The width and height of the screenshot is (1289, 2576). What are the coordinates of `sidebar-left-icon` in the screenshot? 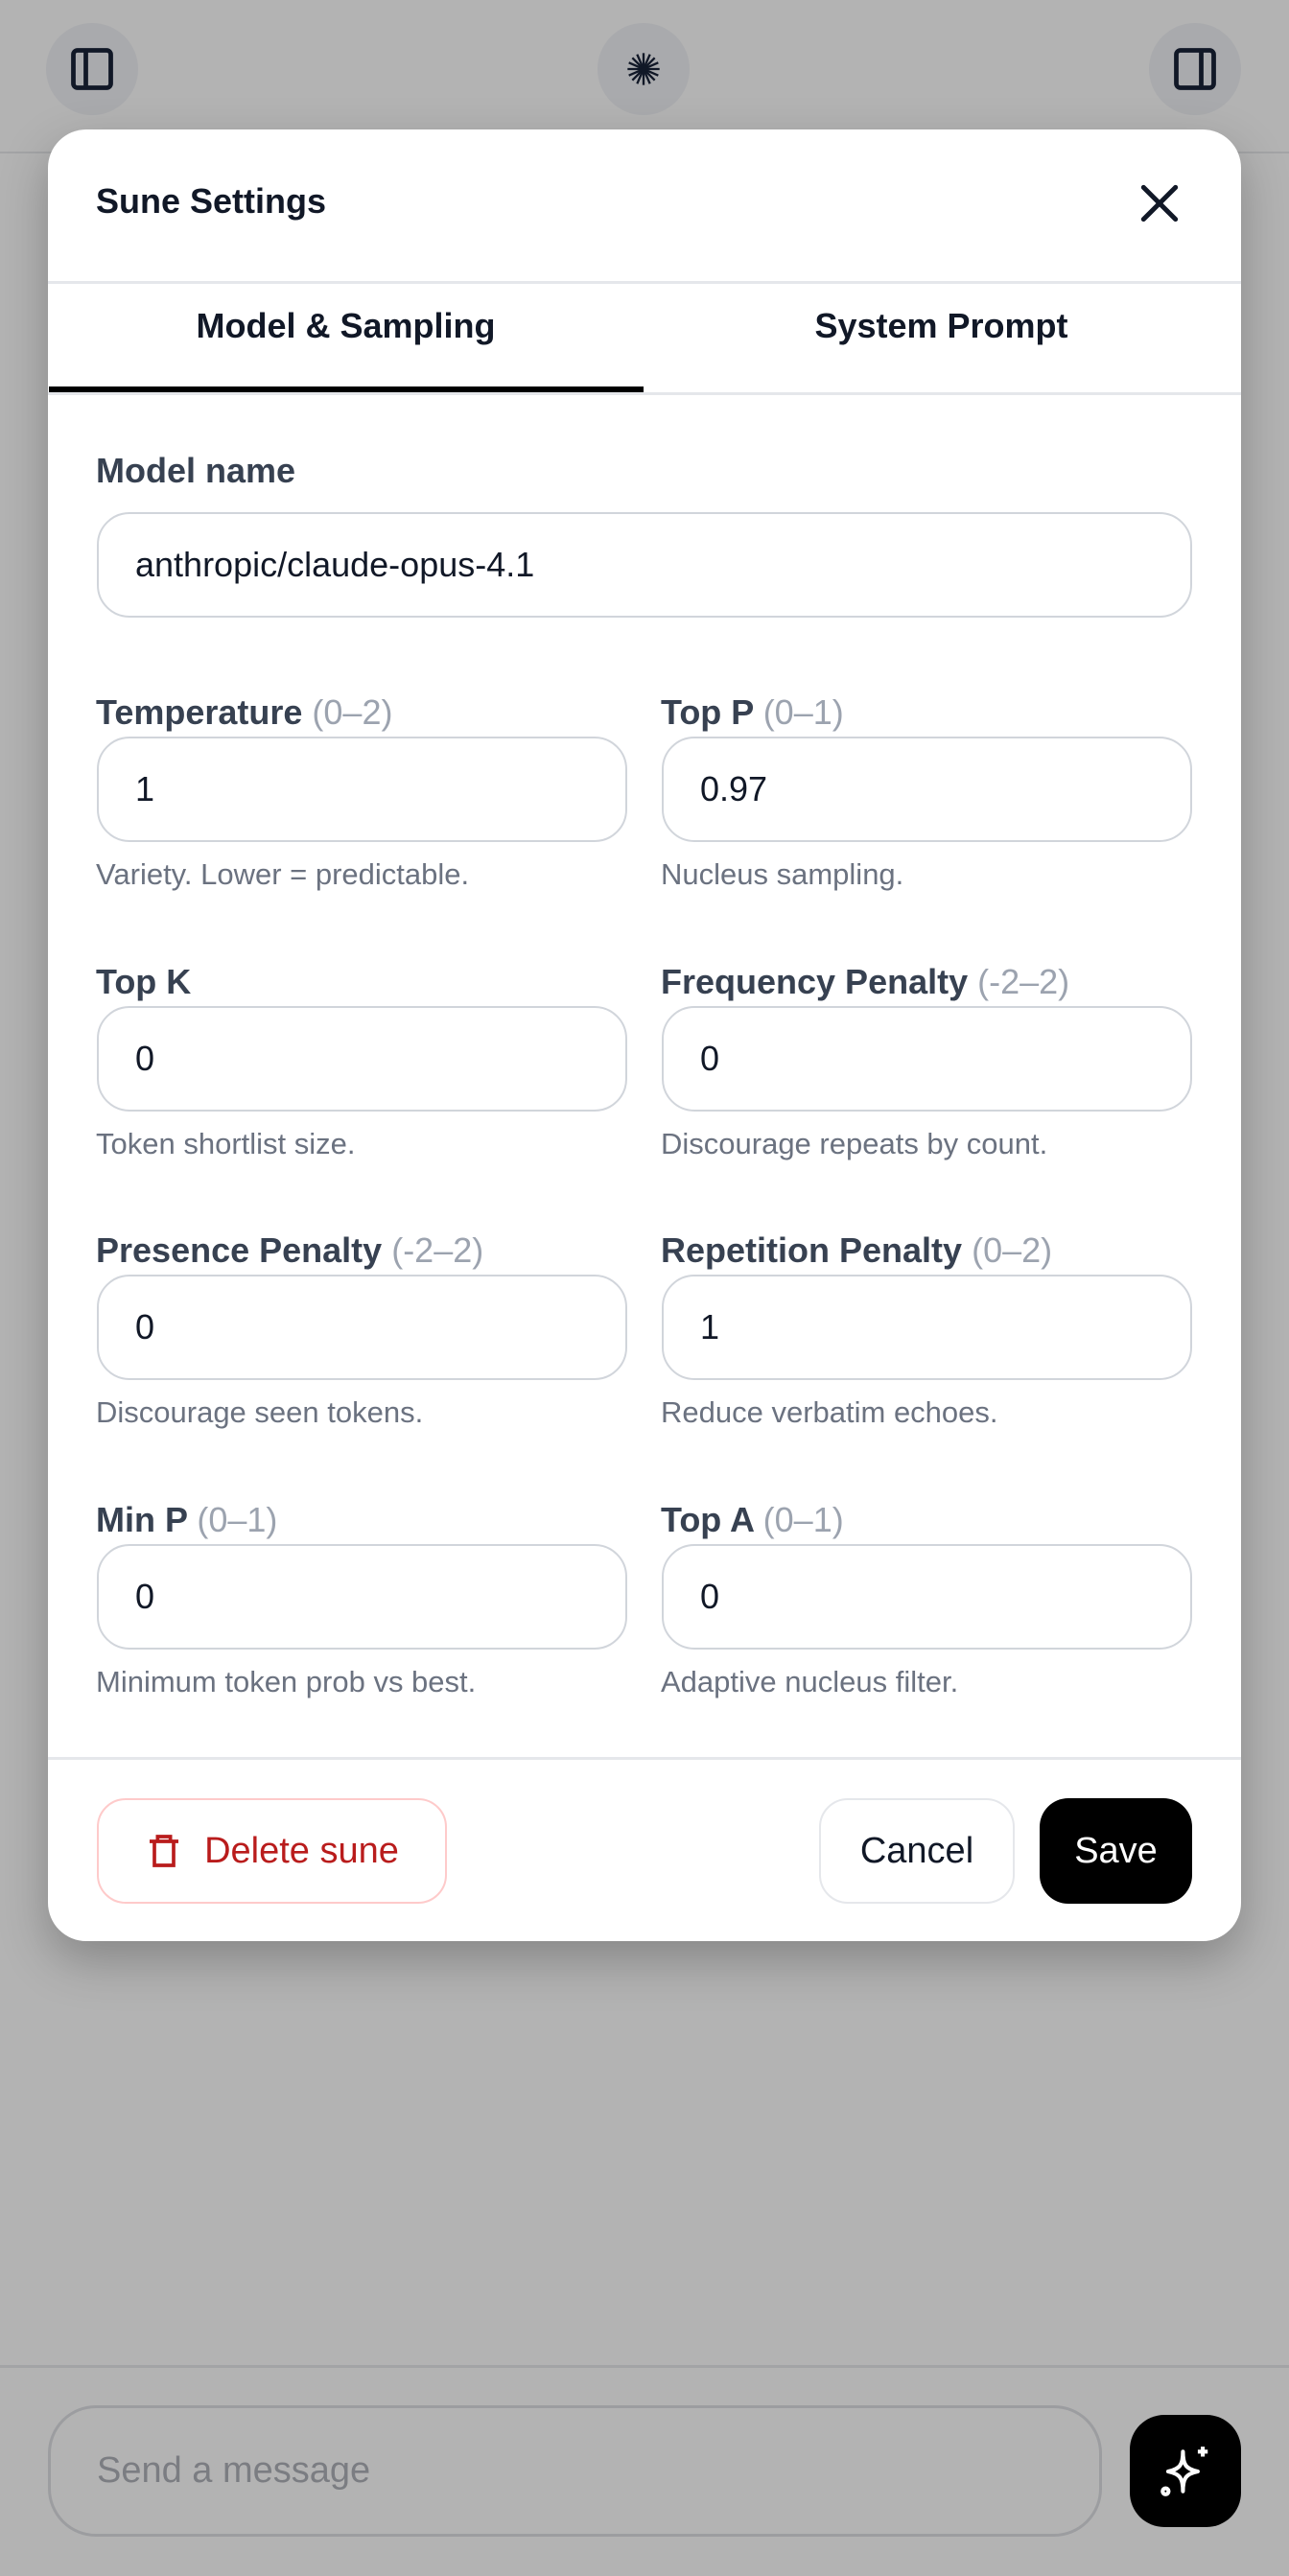 It's located at (92, 69).